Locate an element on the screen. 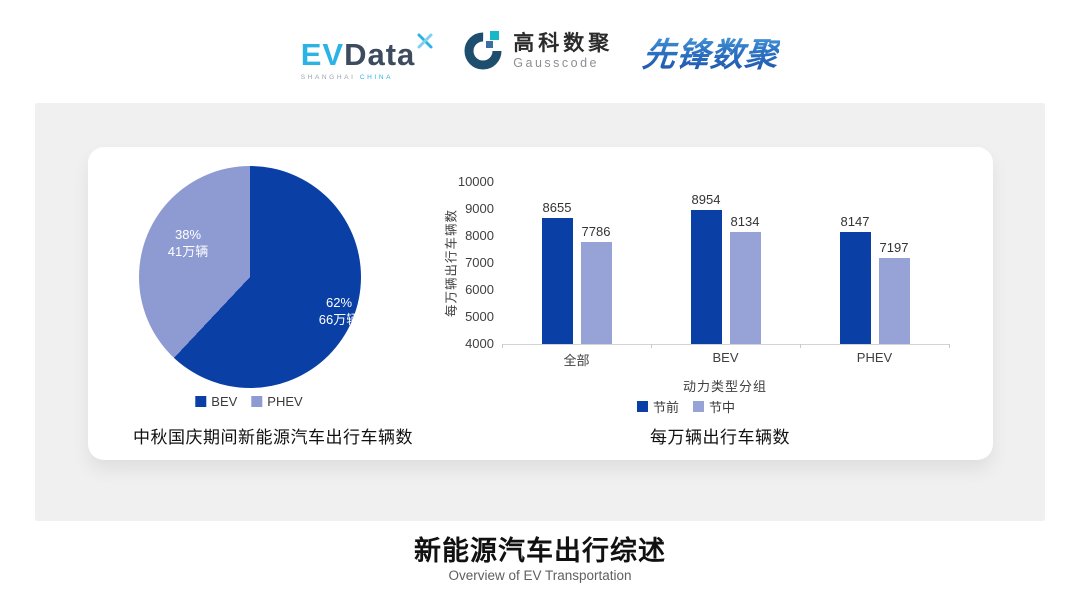 The width and height of the screenshot is (1080, 608). gausscode-cn-text: 高科数聚 is located at coordinates (563, 44).